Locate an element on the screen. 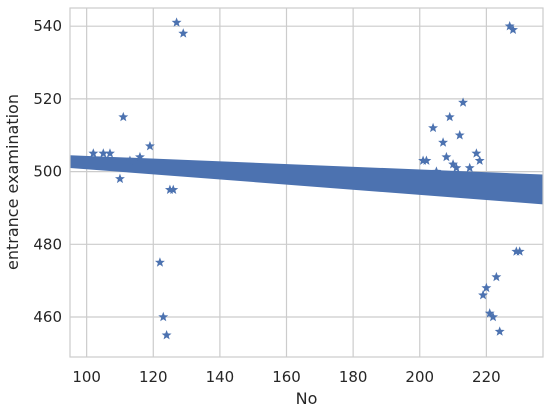 The image size is (550, 410). x-tick-label: 120 is located at coordinates (153, 377).